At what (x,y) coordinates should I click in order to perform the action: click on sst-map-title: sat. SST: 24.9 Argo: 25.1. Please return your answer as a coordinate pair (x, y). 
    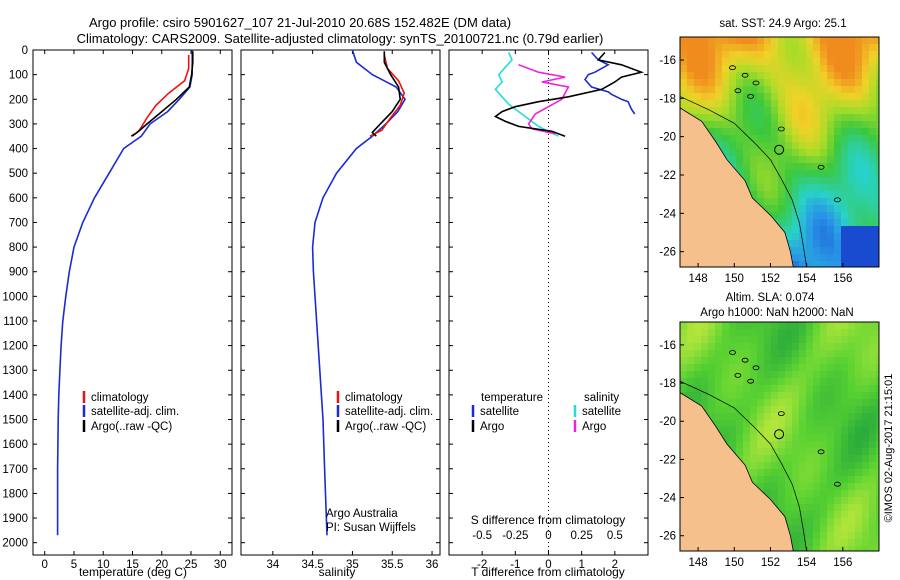
    Looking at the image, I should click on (782, 24).